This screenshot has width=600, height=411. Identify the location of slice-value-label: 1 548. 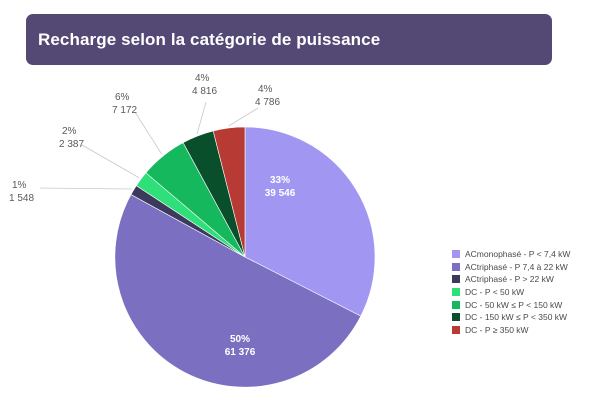
(21, 198).